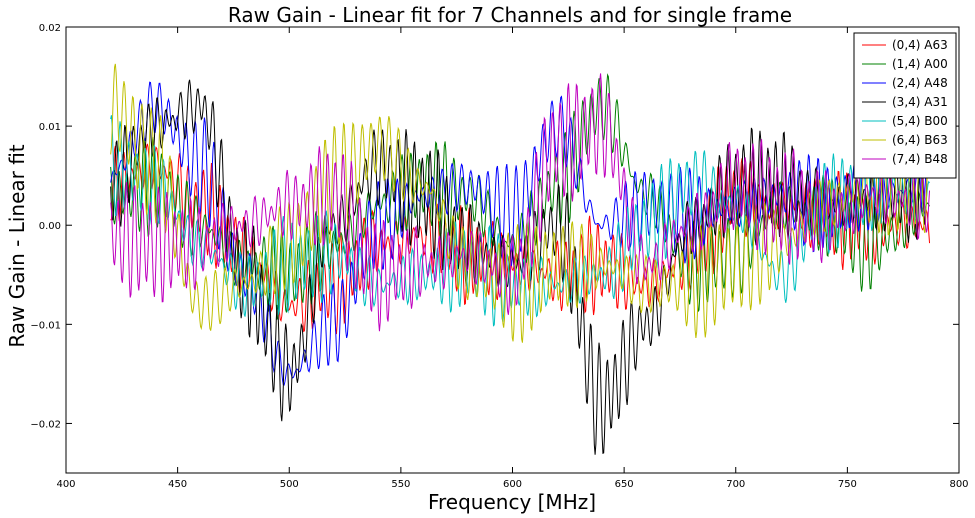 This screenshot has width=975, height=518. What do you see at coordinates (920, 83) in the screenshot?
I see `legend-label: (2,4) A48` at bounding box center [920, 83].